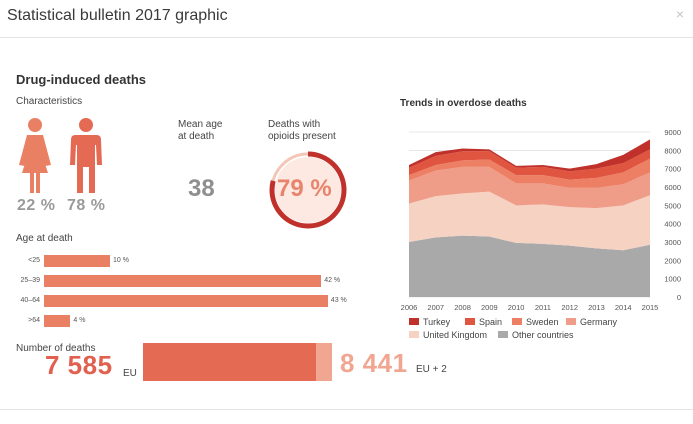 The height and width of the screenshot is (424, 693). What do you see at coordinates (489, 307) in the screenshot?
I see `x-tick-label: 2009` at bounding box center [489, 307].